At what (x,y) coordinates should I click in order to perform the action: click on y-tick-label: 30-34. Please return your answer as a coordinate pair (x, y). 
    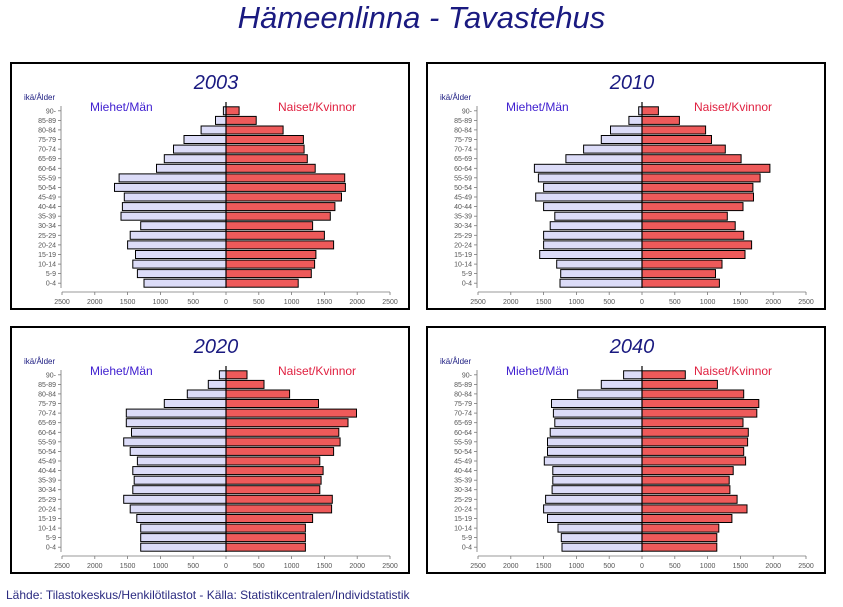
    Looking at the image, I should click on (47, 490).